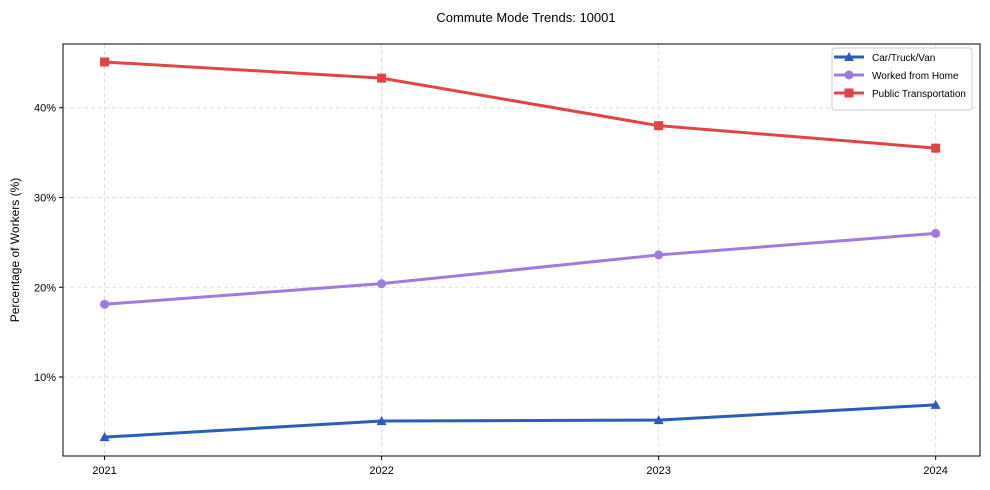 Image resolution: width=990 pixels, height=490 pixels. I want to click on legend-box, so click(902, 79).